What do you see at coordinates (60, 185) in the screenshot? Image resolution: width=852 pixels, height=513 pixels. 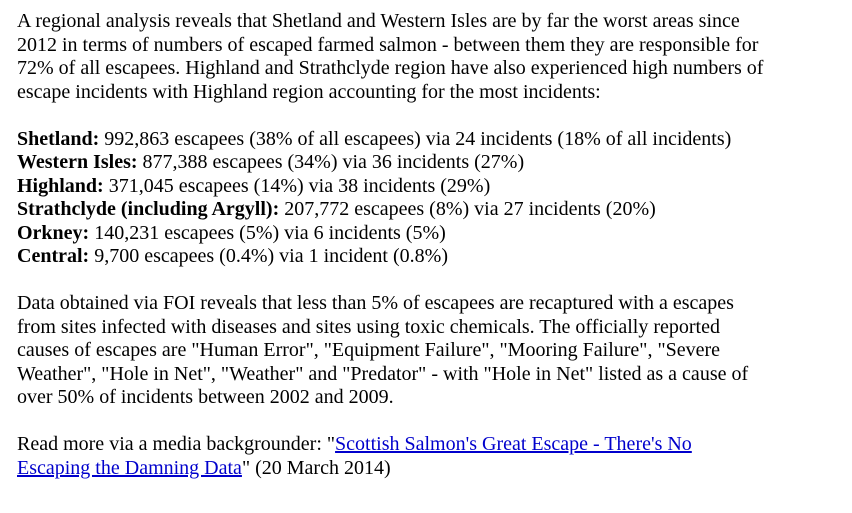 I see `region-name: Highland:` at bounding box center [60, 185].